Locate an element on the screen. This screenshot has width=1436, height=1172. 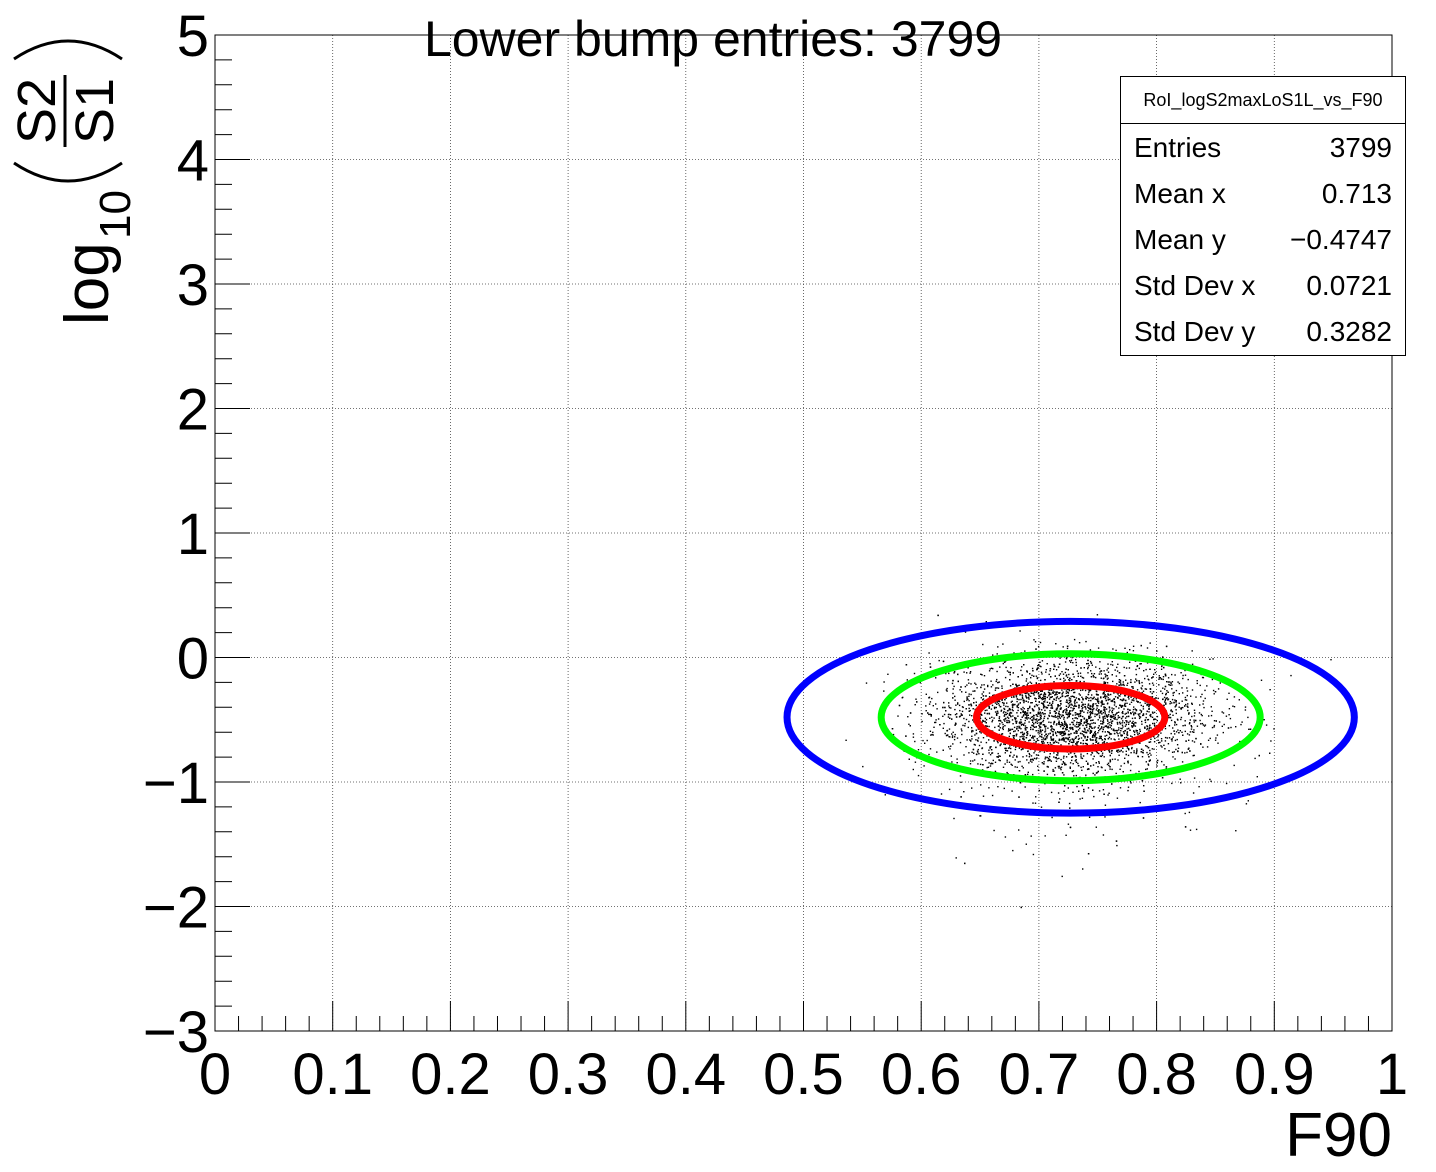
contour-ellipse-blue is located at coordinates (1070, 717).